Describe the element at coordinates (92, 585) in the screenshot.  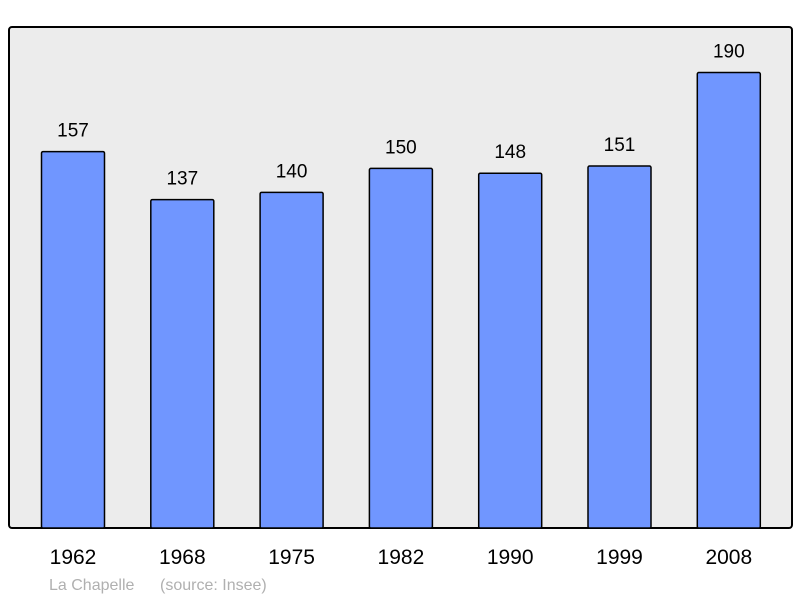
I see `footer-place: La Chapelle` at that location.